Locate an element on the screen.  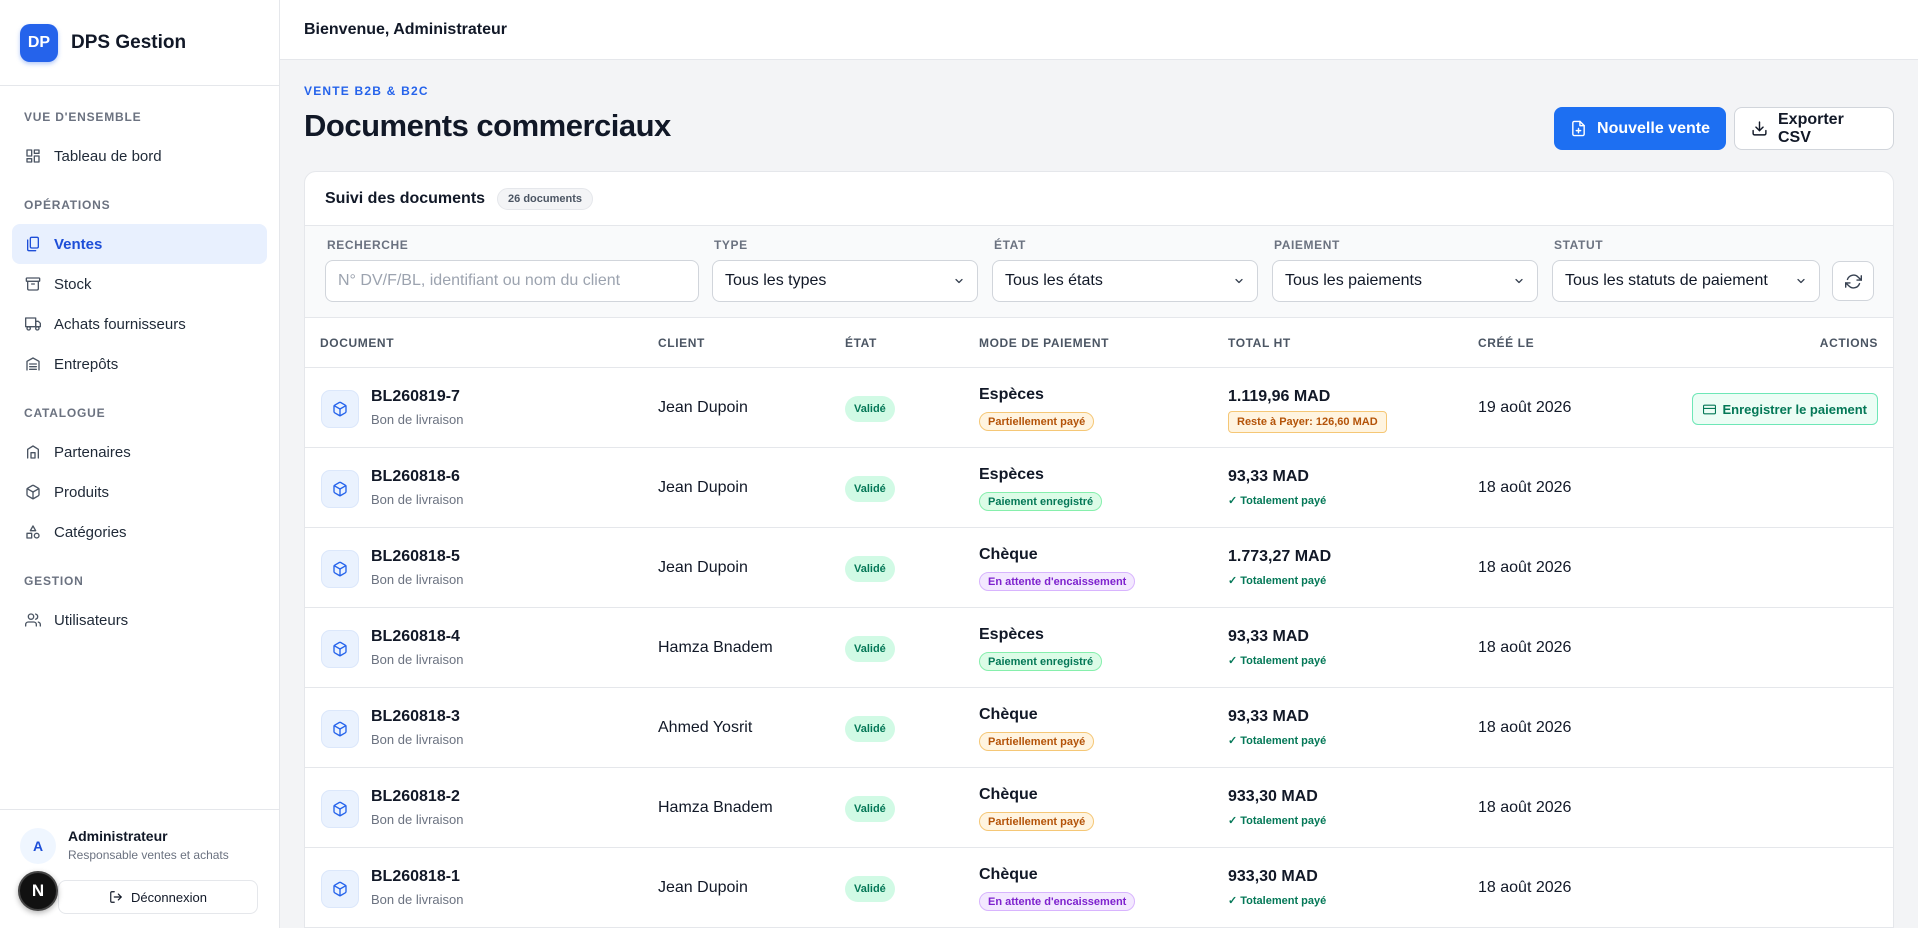
state-select: Tous les états is located at coordinates (1125, 281).